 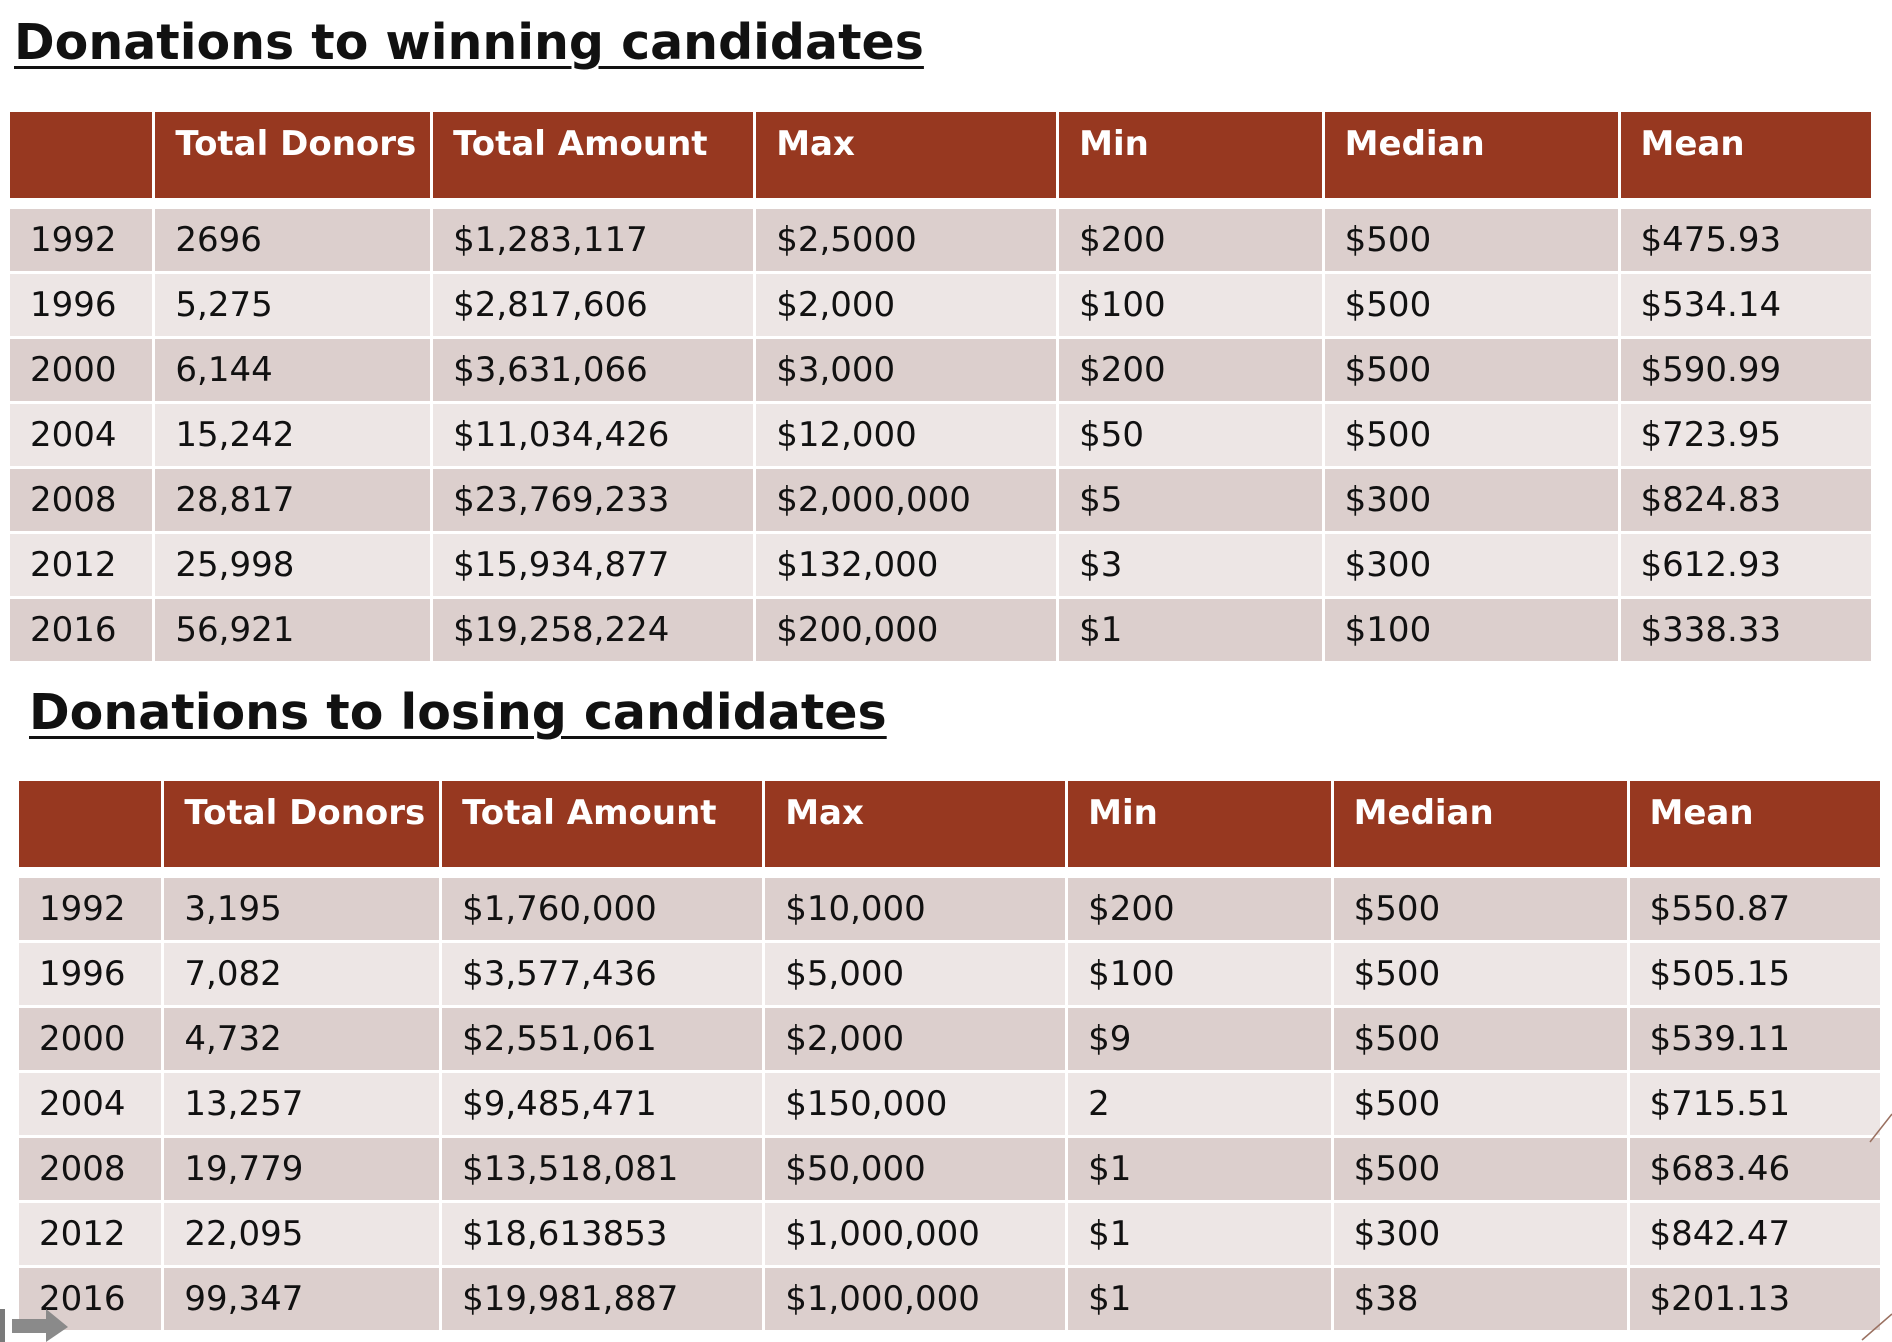 What do you see at coordinates (602, 974) in the screenshot?
I see `cell-total-amount: $3,577,436` at bounding box center [602, 974].